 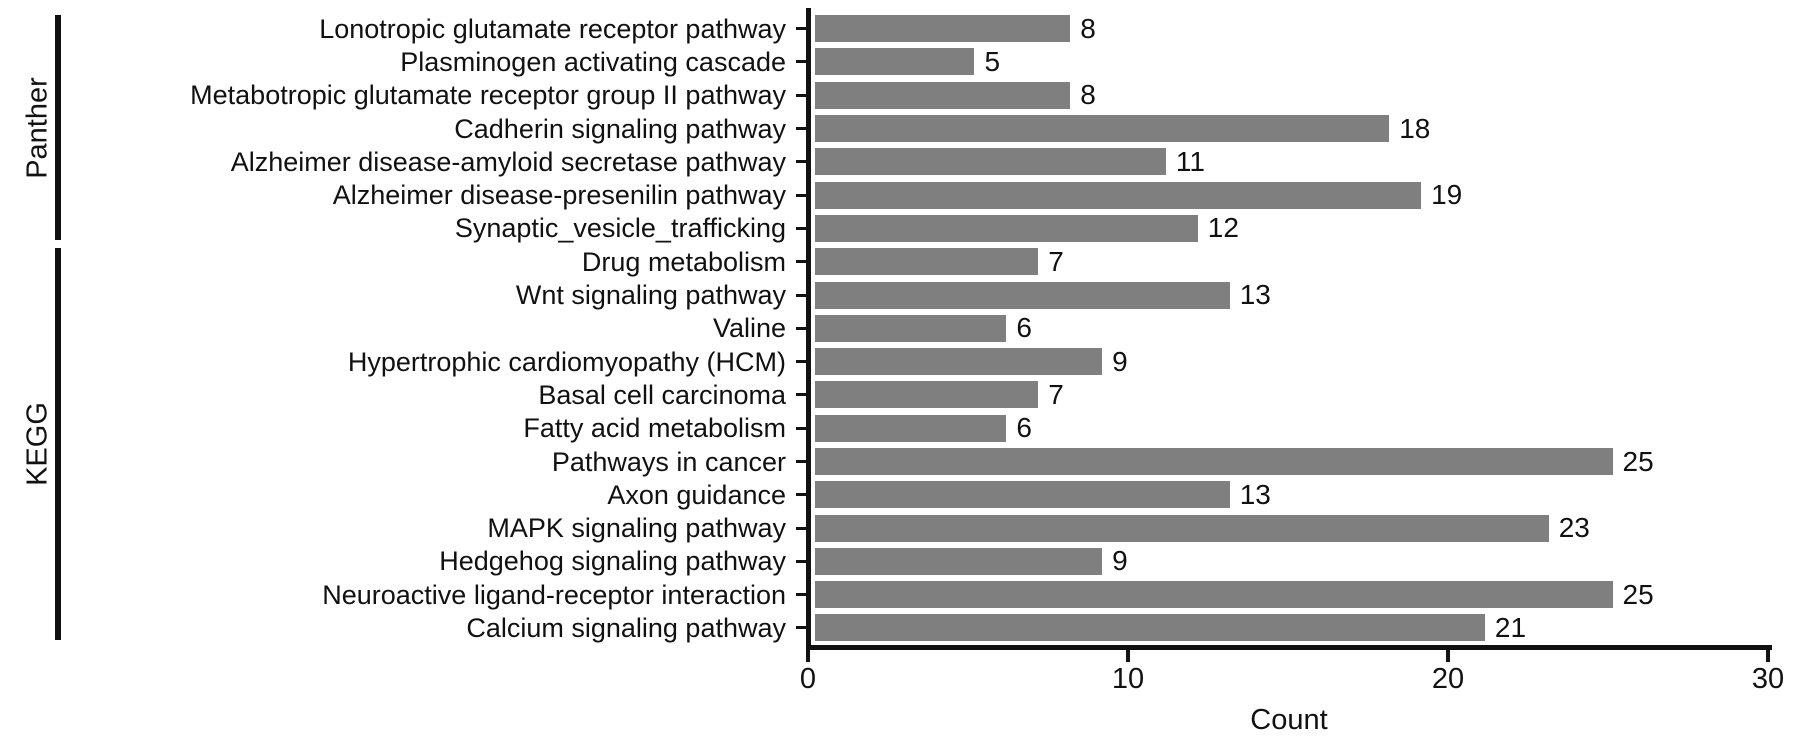 I want to click on bar-value-label: 11, so click(x=1190, y=161).